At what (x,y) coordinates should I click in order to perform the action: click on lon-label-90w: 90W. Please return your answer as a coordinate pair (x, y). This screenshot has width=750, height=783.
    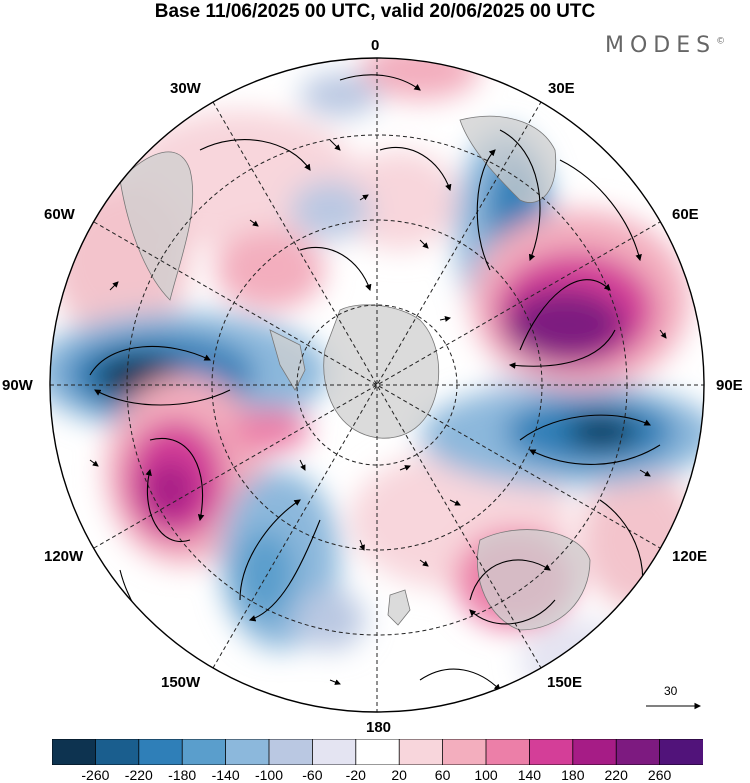
    Looking at the image, I should click on (17, 385).